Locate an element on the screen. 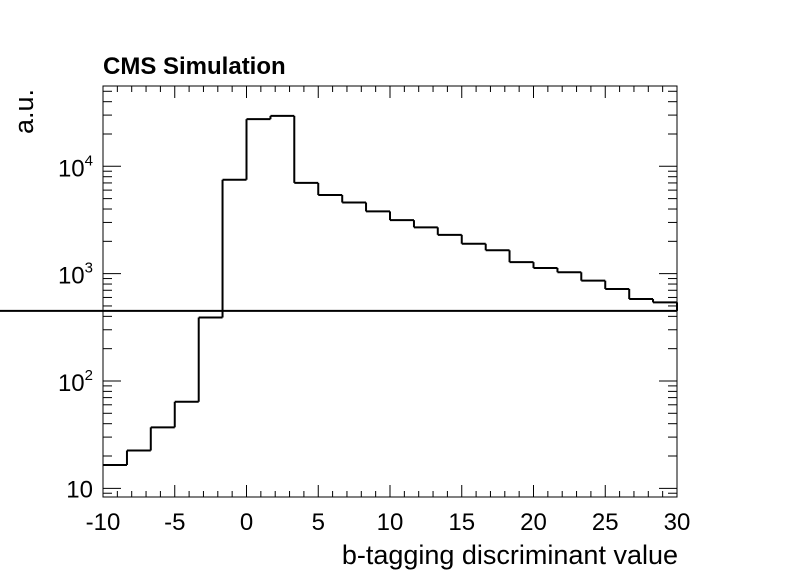  y-tick-label: 10⁴ is located at coordinates (75, 167).